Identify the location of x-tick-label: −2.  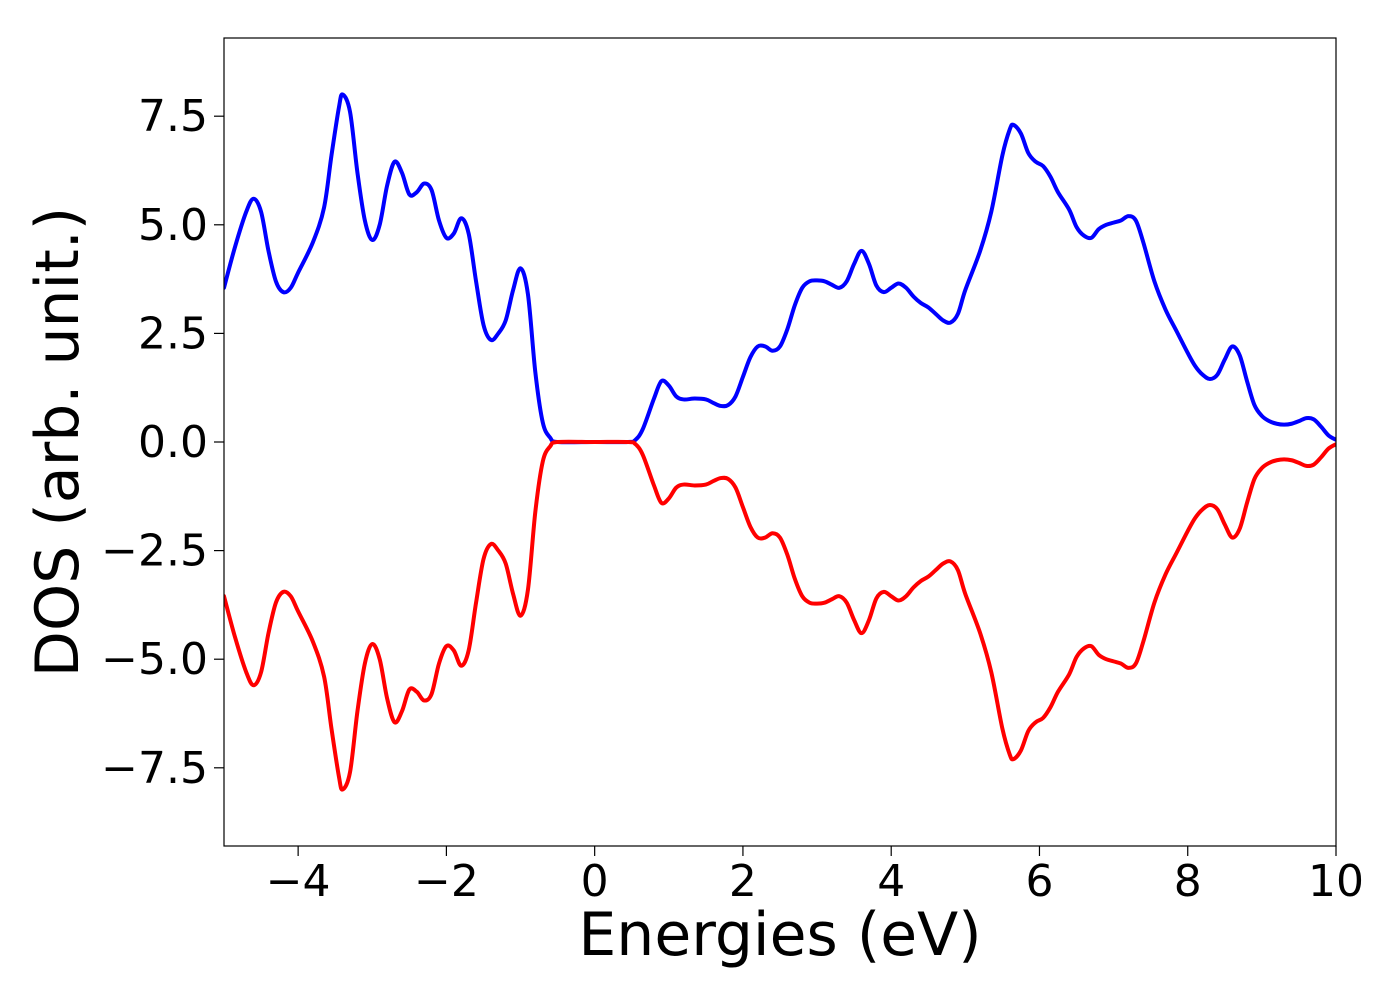
(446, 881).